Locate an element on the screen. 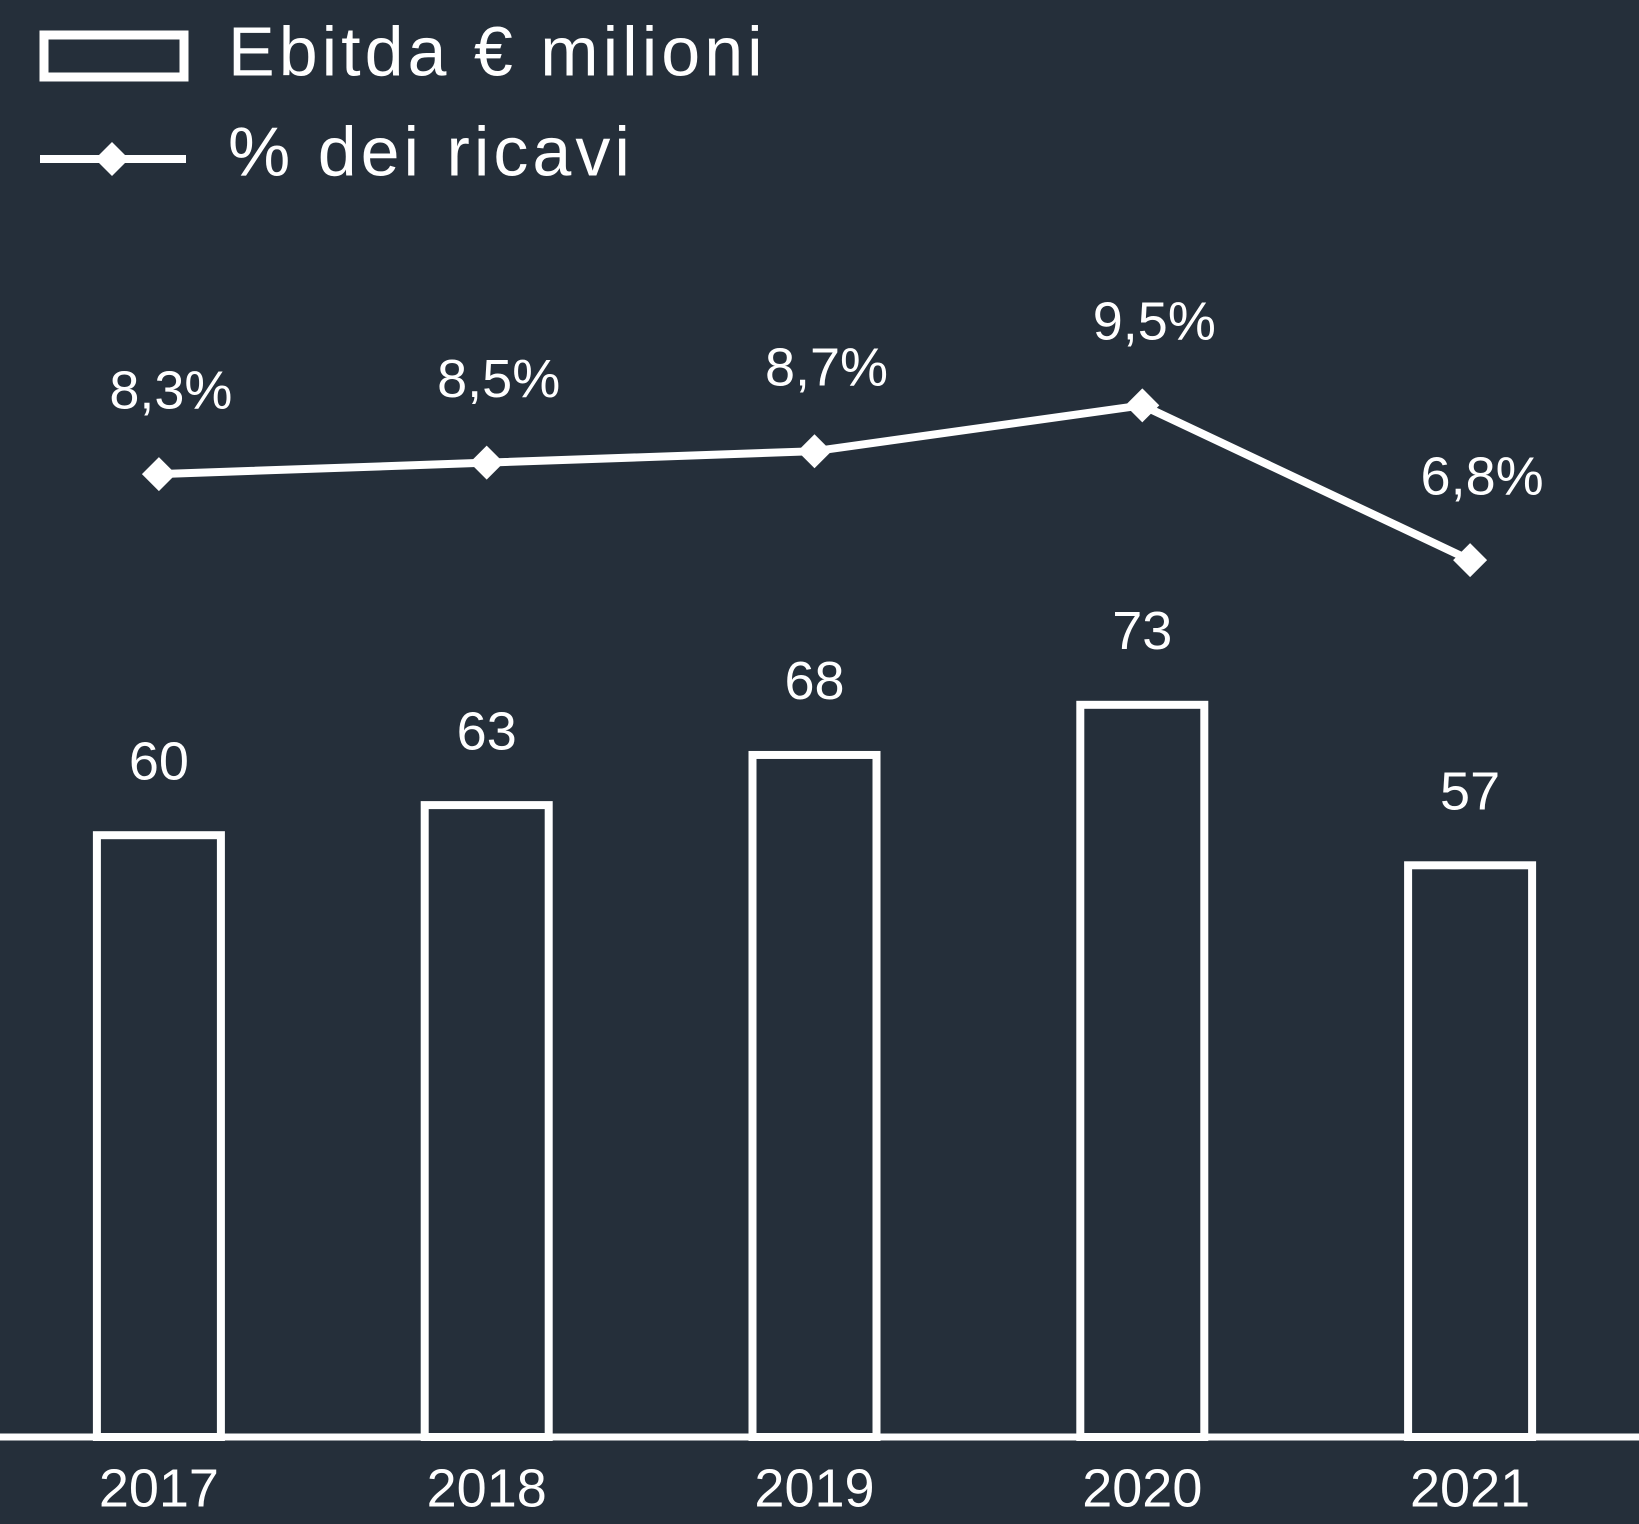 This screenshot has height=1524, width=1639. x-tick-label: 2019 is located at coordinates (814, 1488).